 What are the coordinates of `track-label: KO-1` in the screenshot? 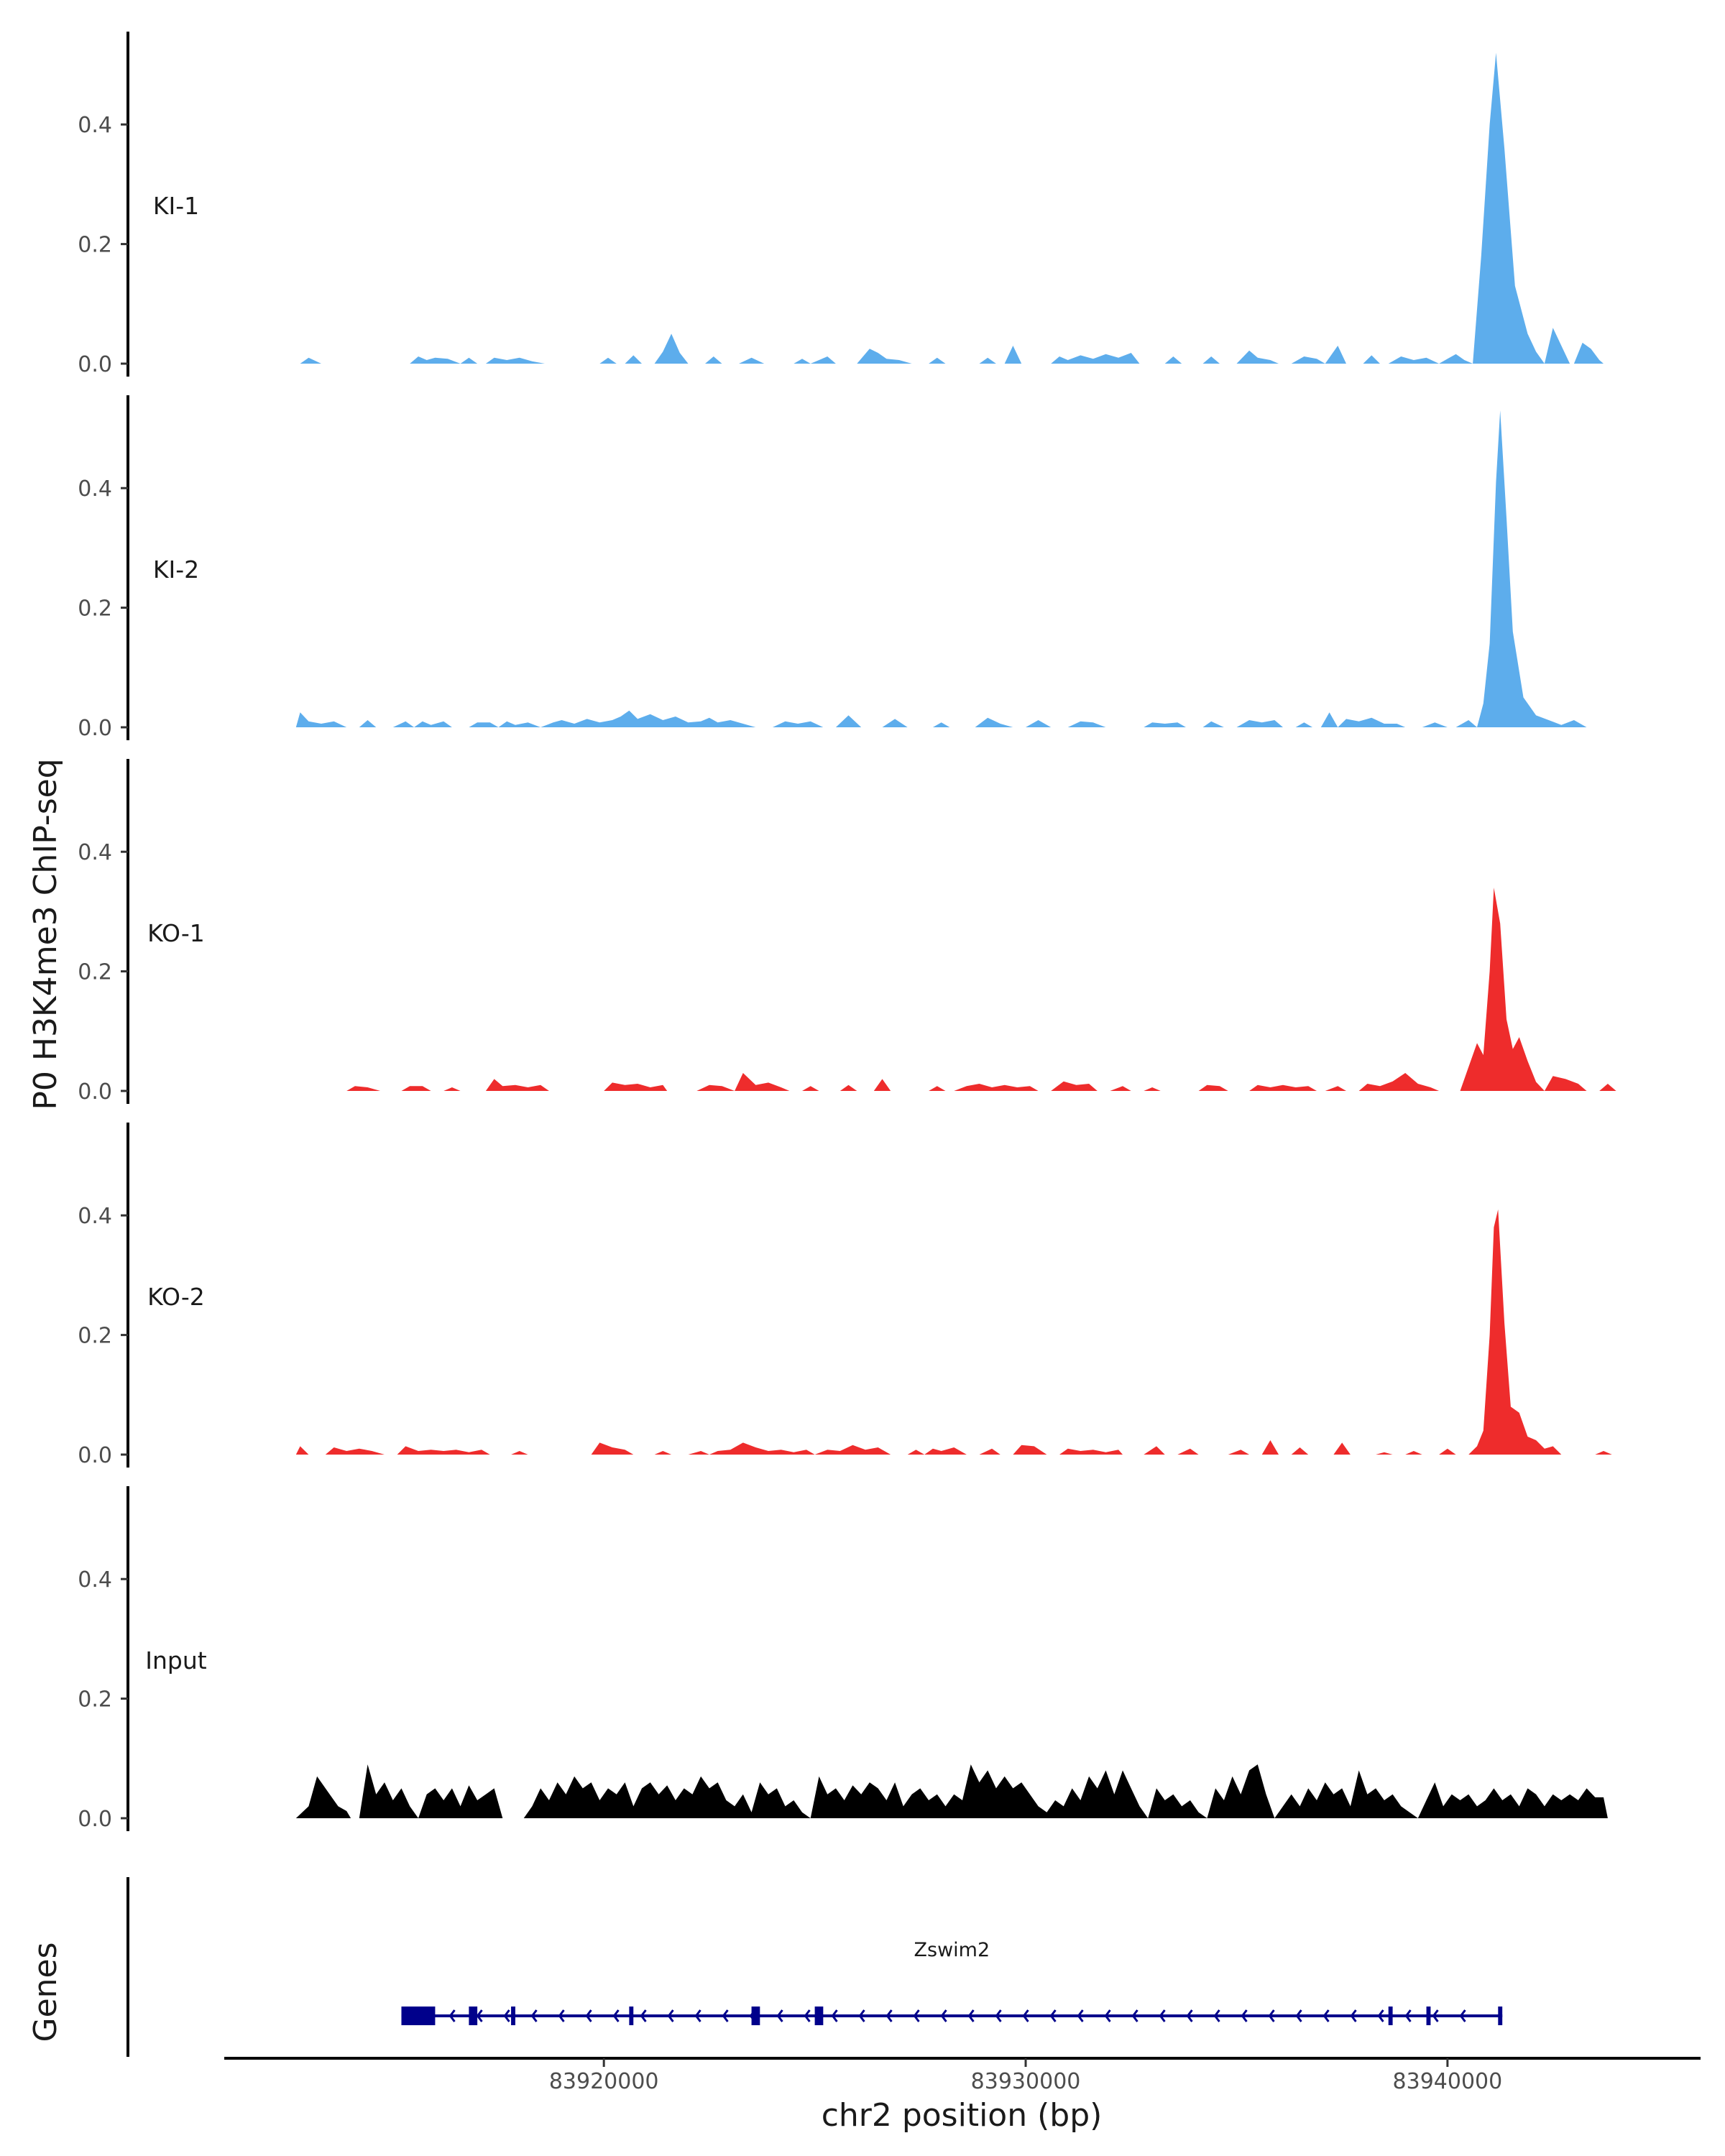 It's located at (176, 933).